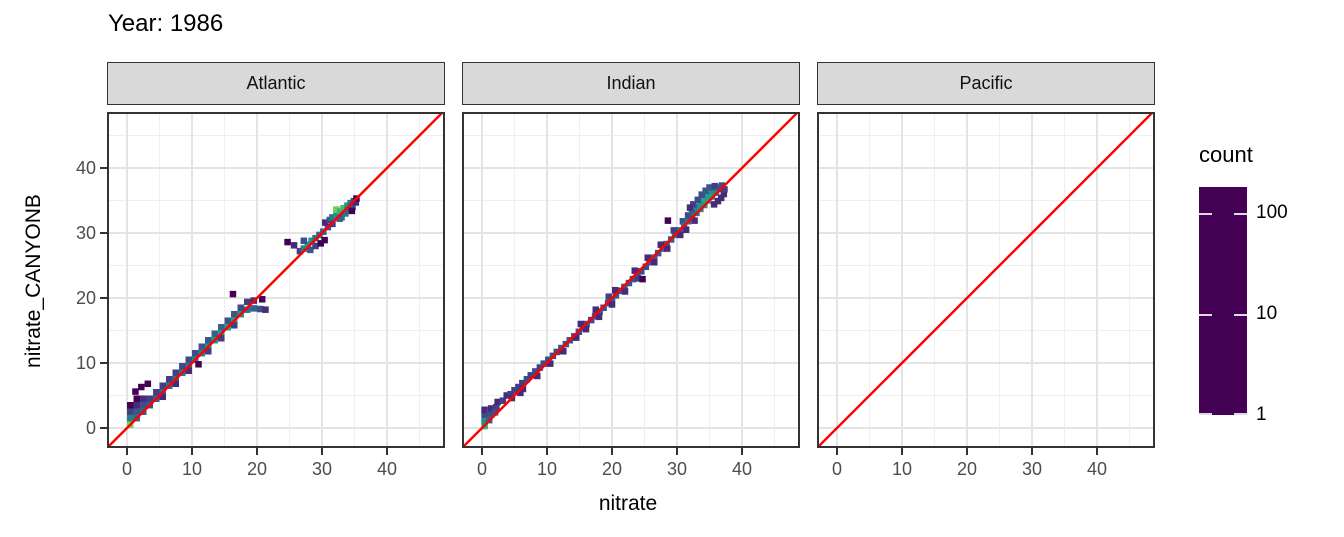 This screenshot has width=1344, height=537. Describe the element at coordinates (1272, 212) in the screenshot. I see `legend-tick-label: 100` at that location.